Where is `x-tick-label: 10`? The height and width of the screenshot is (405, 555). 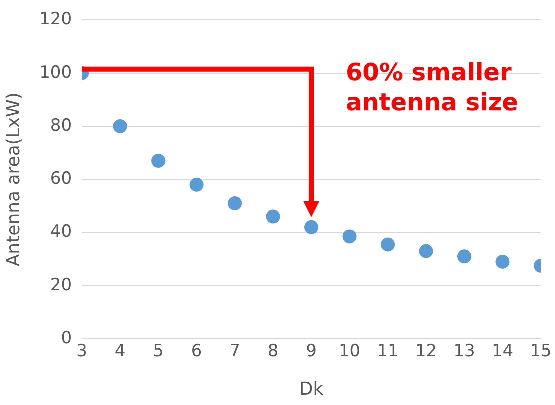
x-tick-label: 10 is located at coordinates (349, 352).